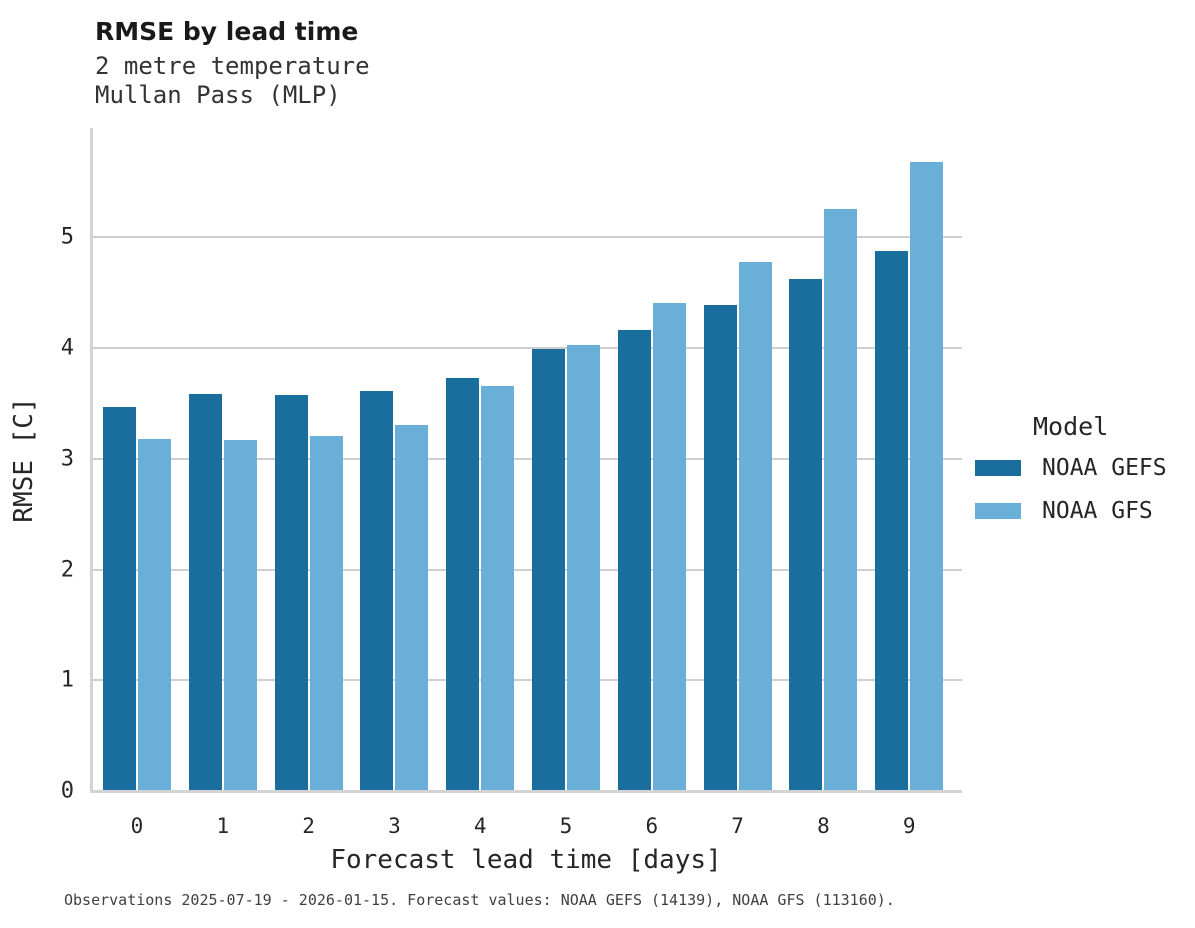 The width and height of the screenshot is (1195, 928). Describe the element at coordinates (1097, 511) in the screenshot. I see `legend-label: NOAA GFS` at that location.